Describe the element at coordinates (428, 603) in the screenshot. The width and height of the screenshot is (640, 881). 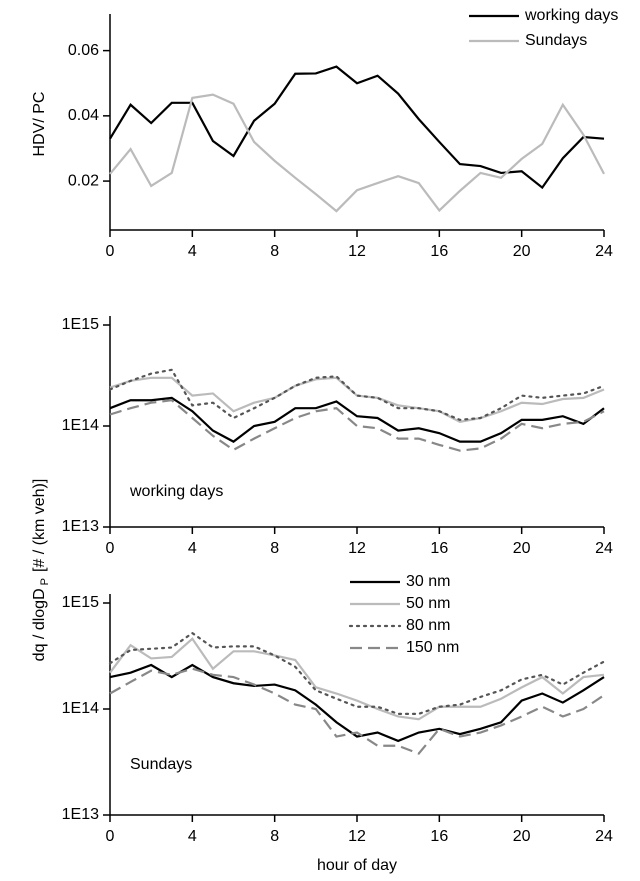
I see `legend-label: 50 nm` at that location.